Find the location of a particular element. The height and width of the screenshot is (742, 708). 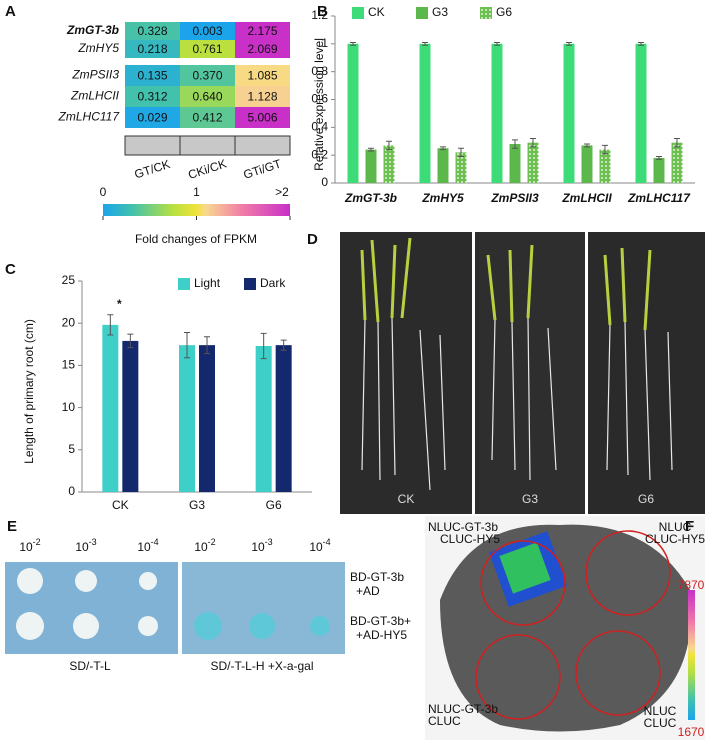

y-tick-label: 0.2 is located at coordinates (319, 154).